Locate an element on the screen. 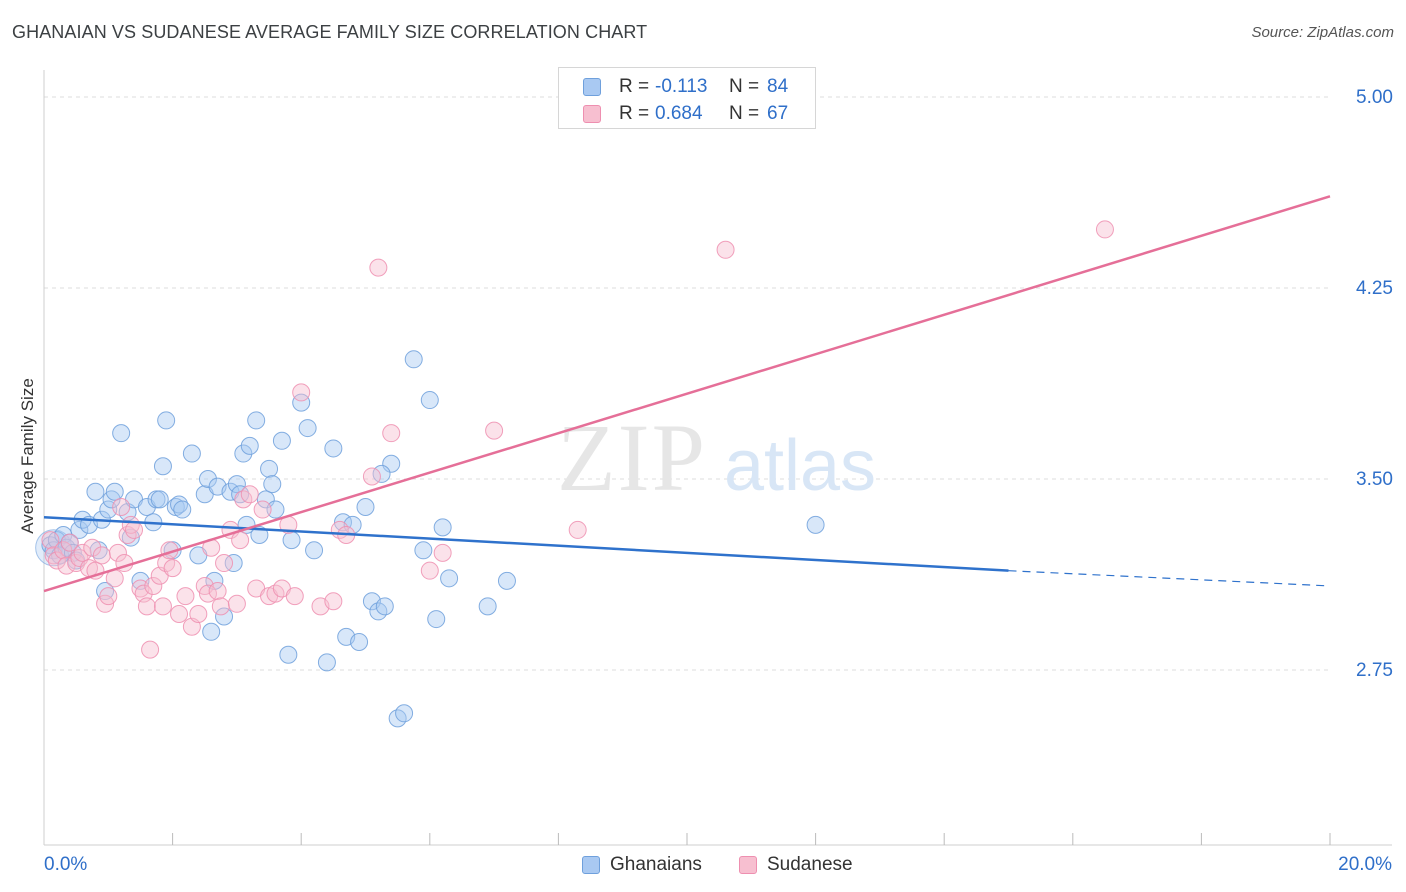  legend-label-sudanese: Sudanese is located at coordinates (810, 864).